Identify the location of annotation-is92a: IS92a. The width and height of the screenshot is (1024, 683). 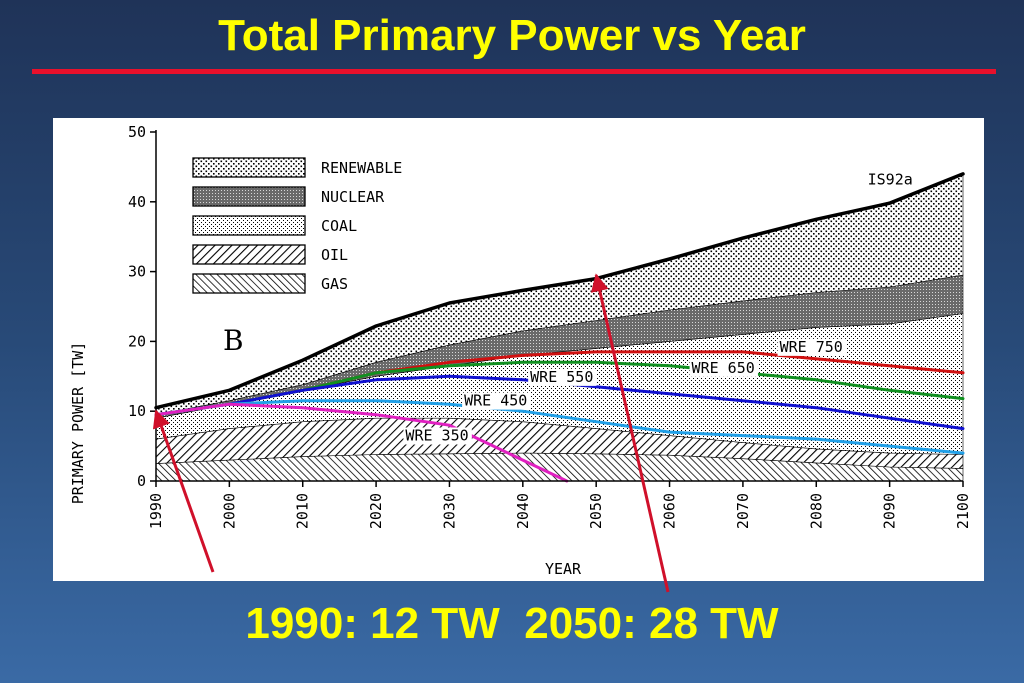
(890, 179).